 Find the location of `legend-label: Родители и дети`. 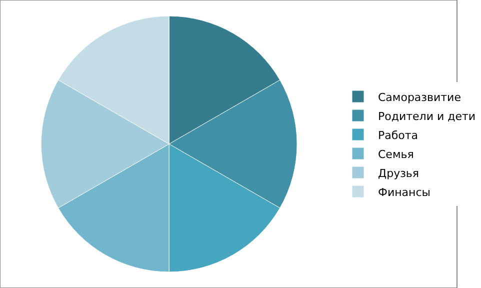

legend-label: Родители и дети is located at coordinates (427, 116).